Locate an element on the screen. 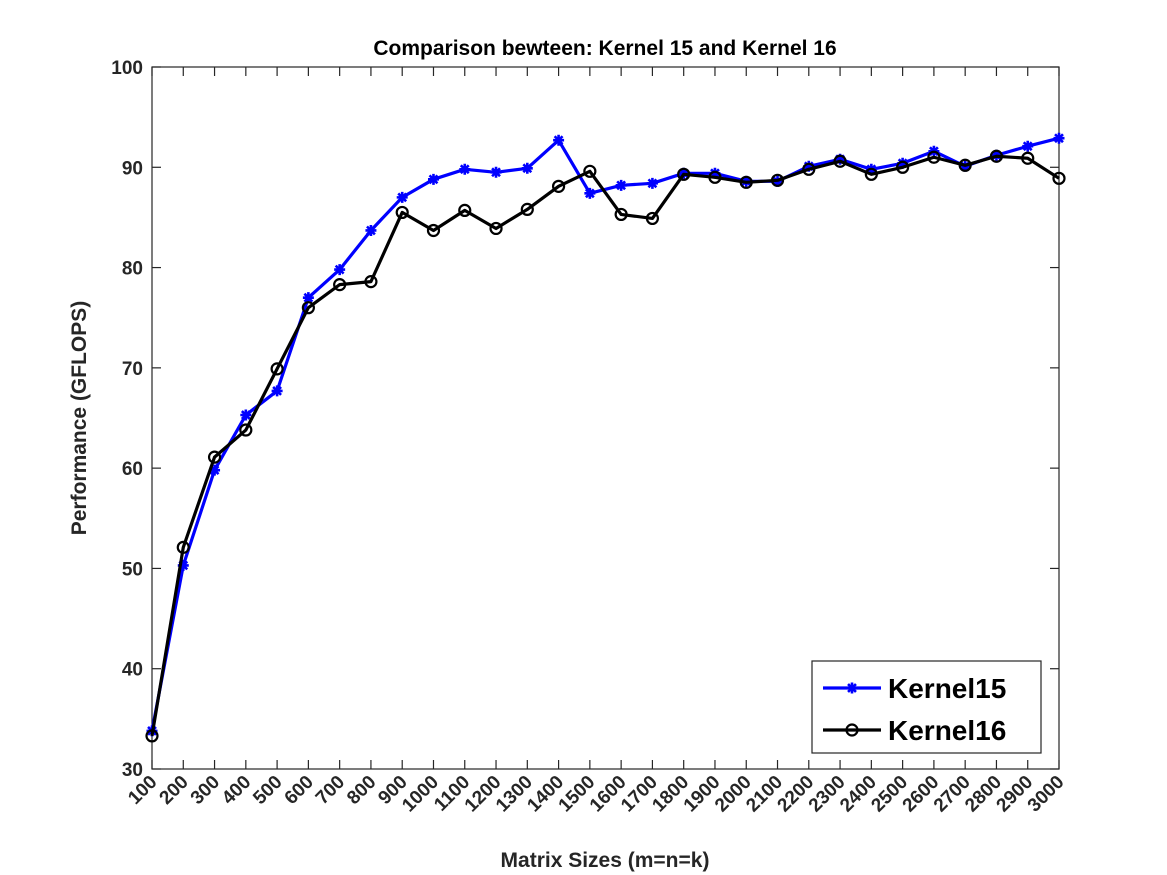 This screenshot has width=1167, height=875. legend-box is located at coordinates (926, 707).